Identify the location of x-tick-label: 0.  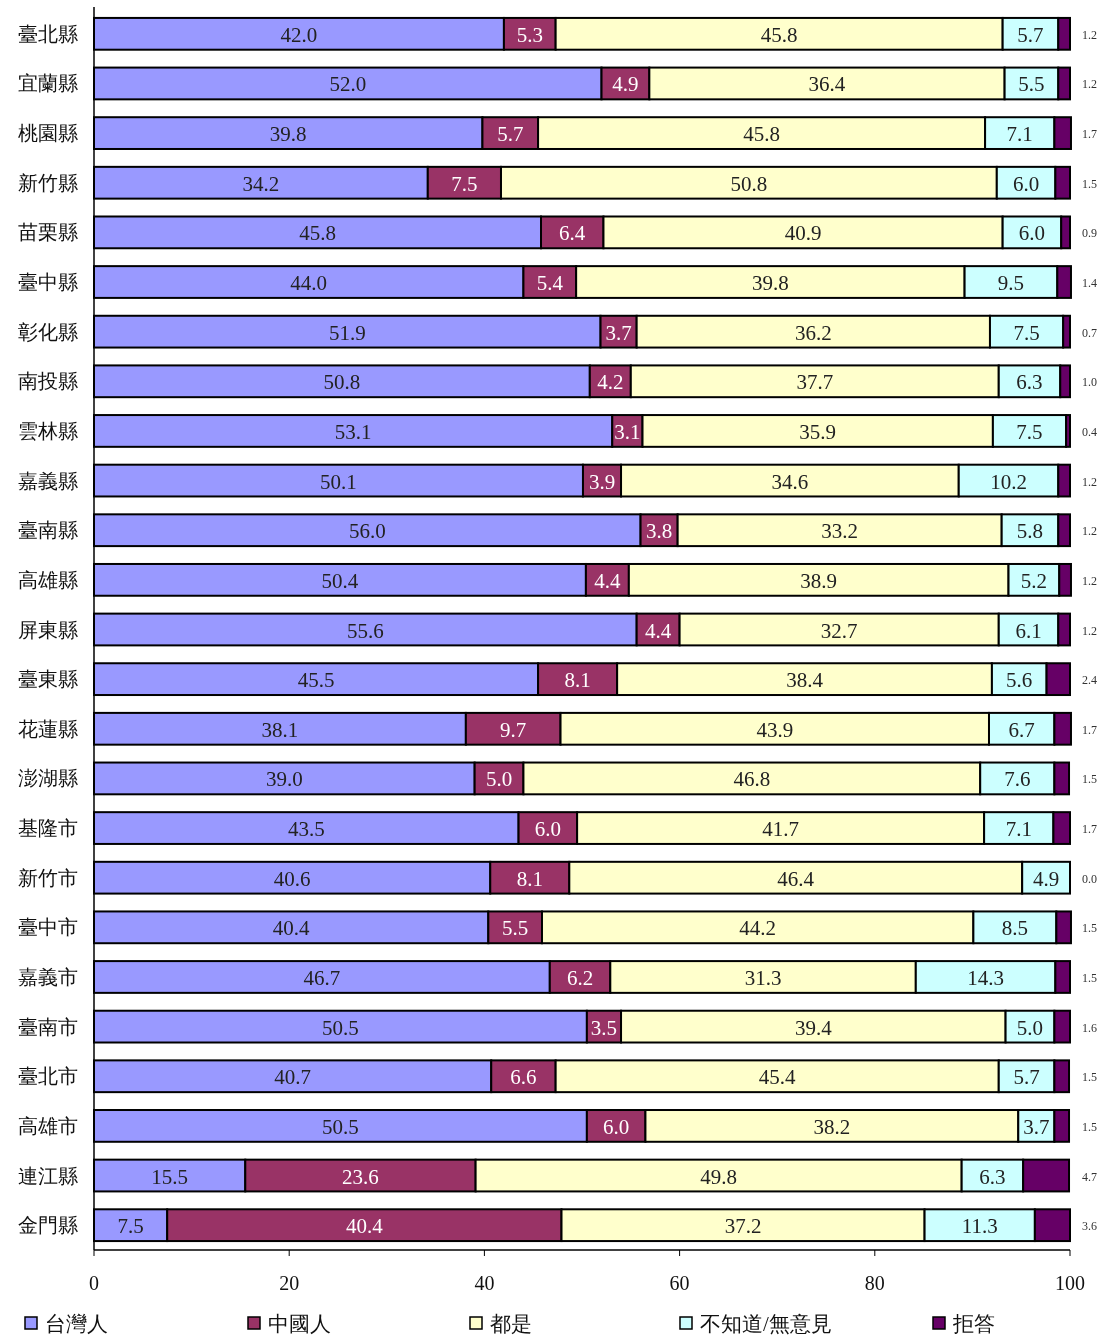
(94, 1283).